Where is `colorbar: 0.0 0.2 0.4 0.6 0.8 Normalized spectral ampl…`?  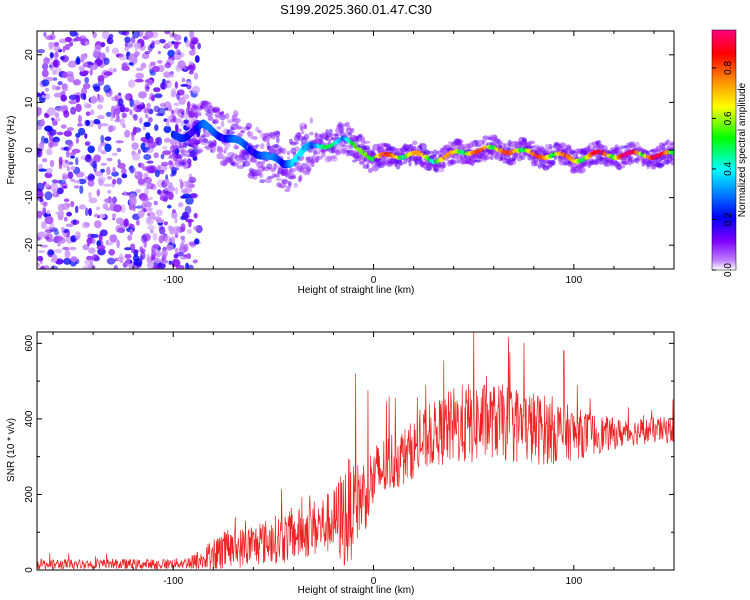
colorbar: 0.0 0.2 0.4 0.6 0.8 Normalized spectral ampl… is located at coordinates (729, 153).